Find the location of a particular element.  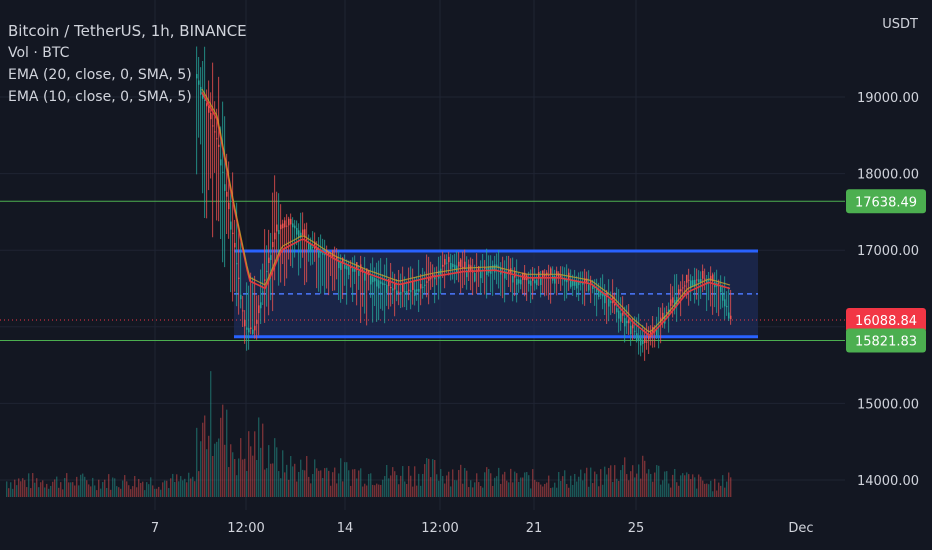

ema-10-indicator-label: EMA (10, close, 0, SMA, 5) is located at coordinates (100, 97).